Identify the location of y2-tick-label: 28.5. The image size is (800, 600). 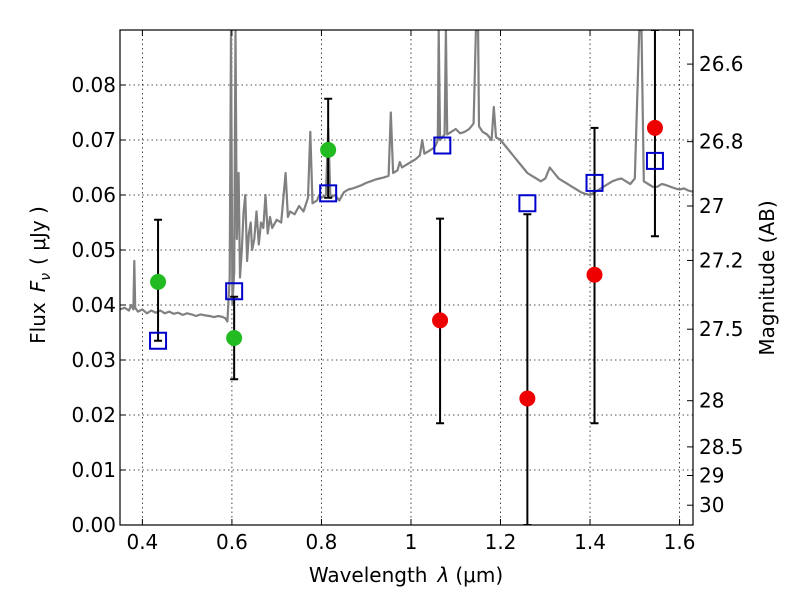
(721, 447).